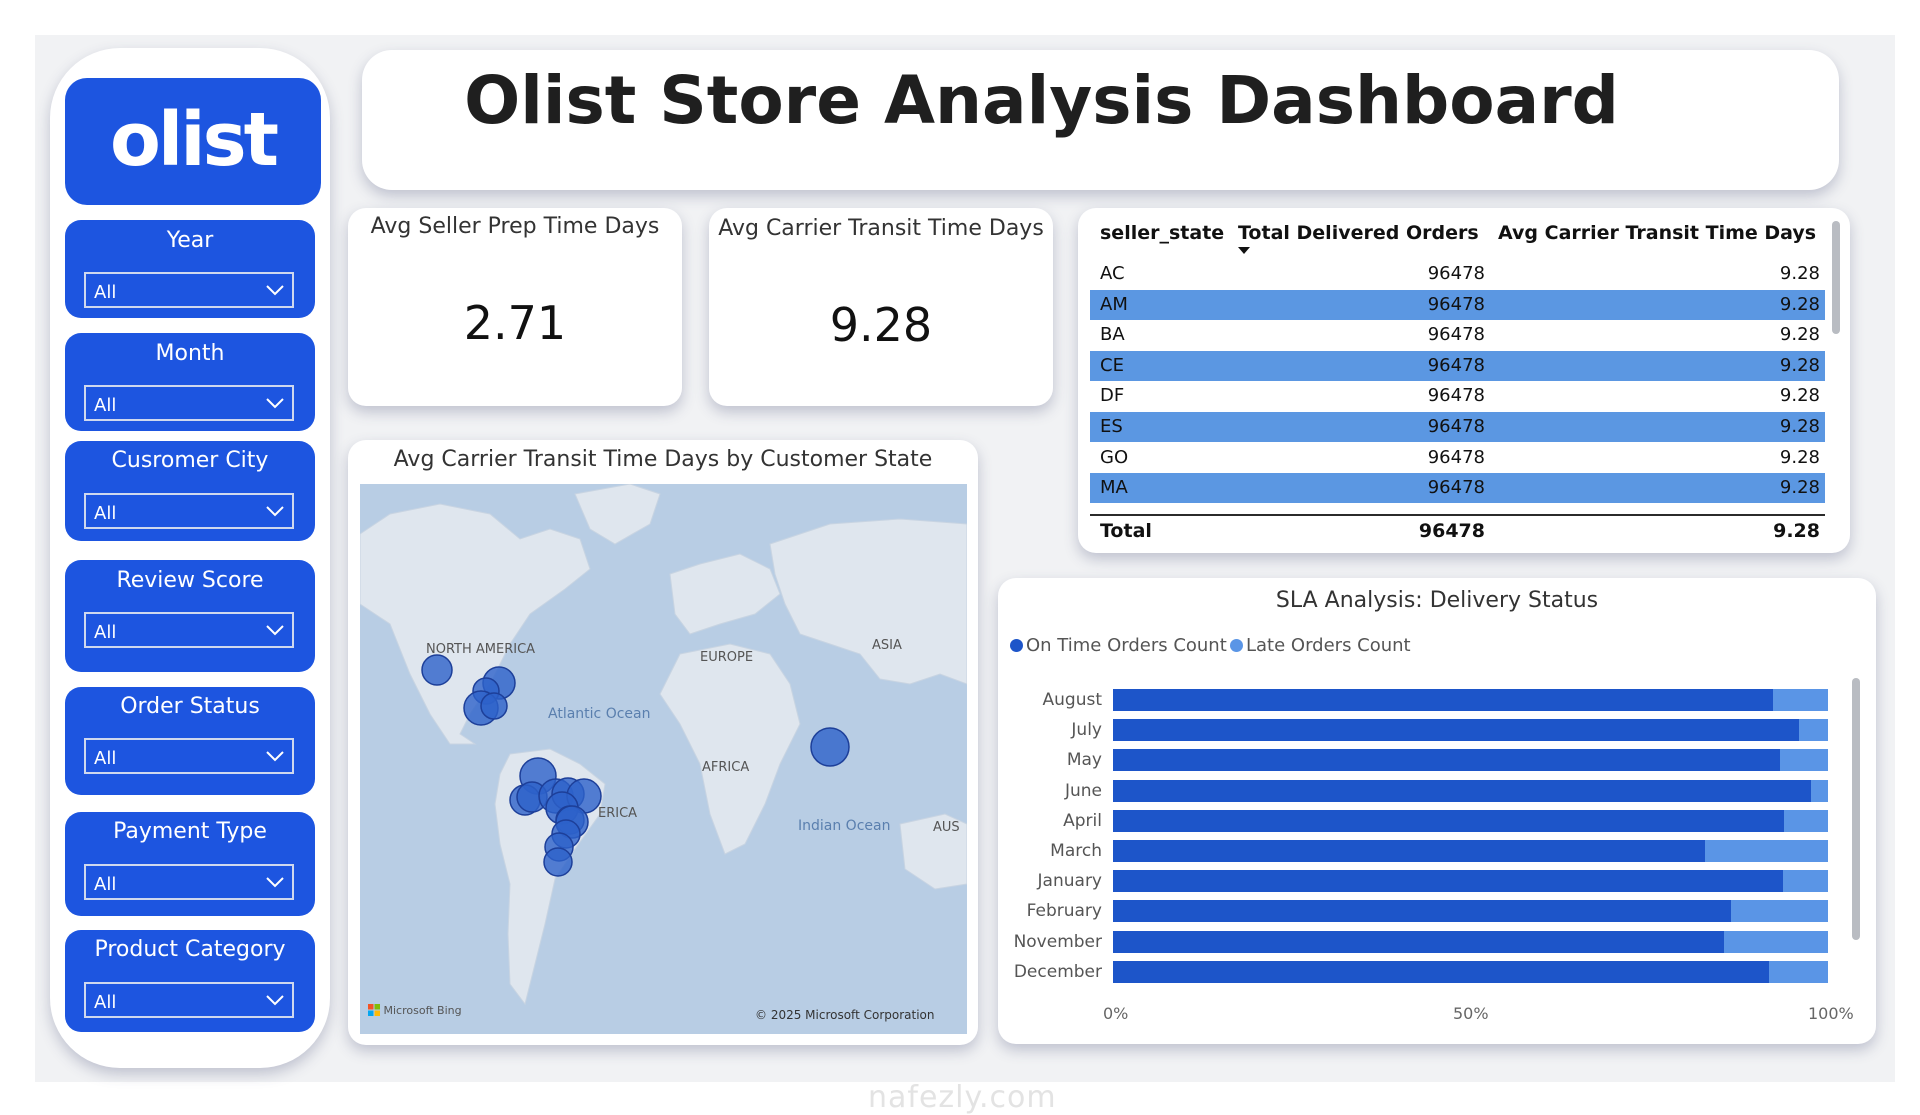 This screenshot has height=1115, width=1920. What do you see at coordinates (374, 1010) in the screenshot?
I see `microsoft-icon` at bounding box center [374, 1010].